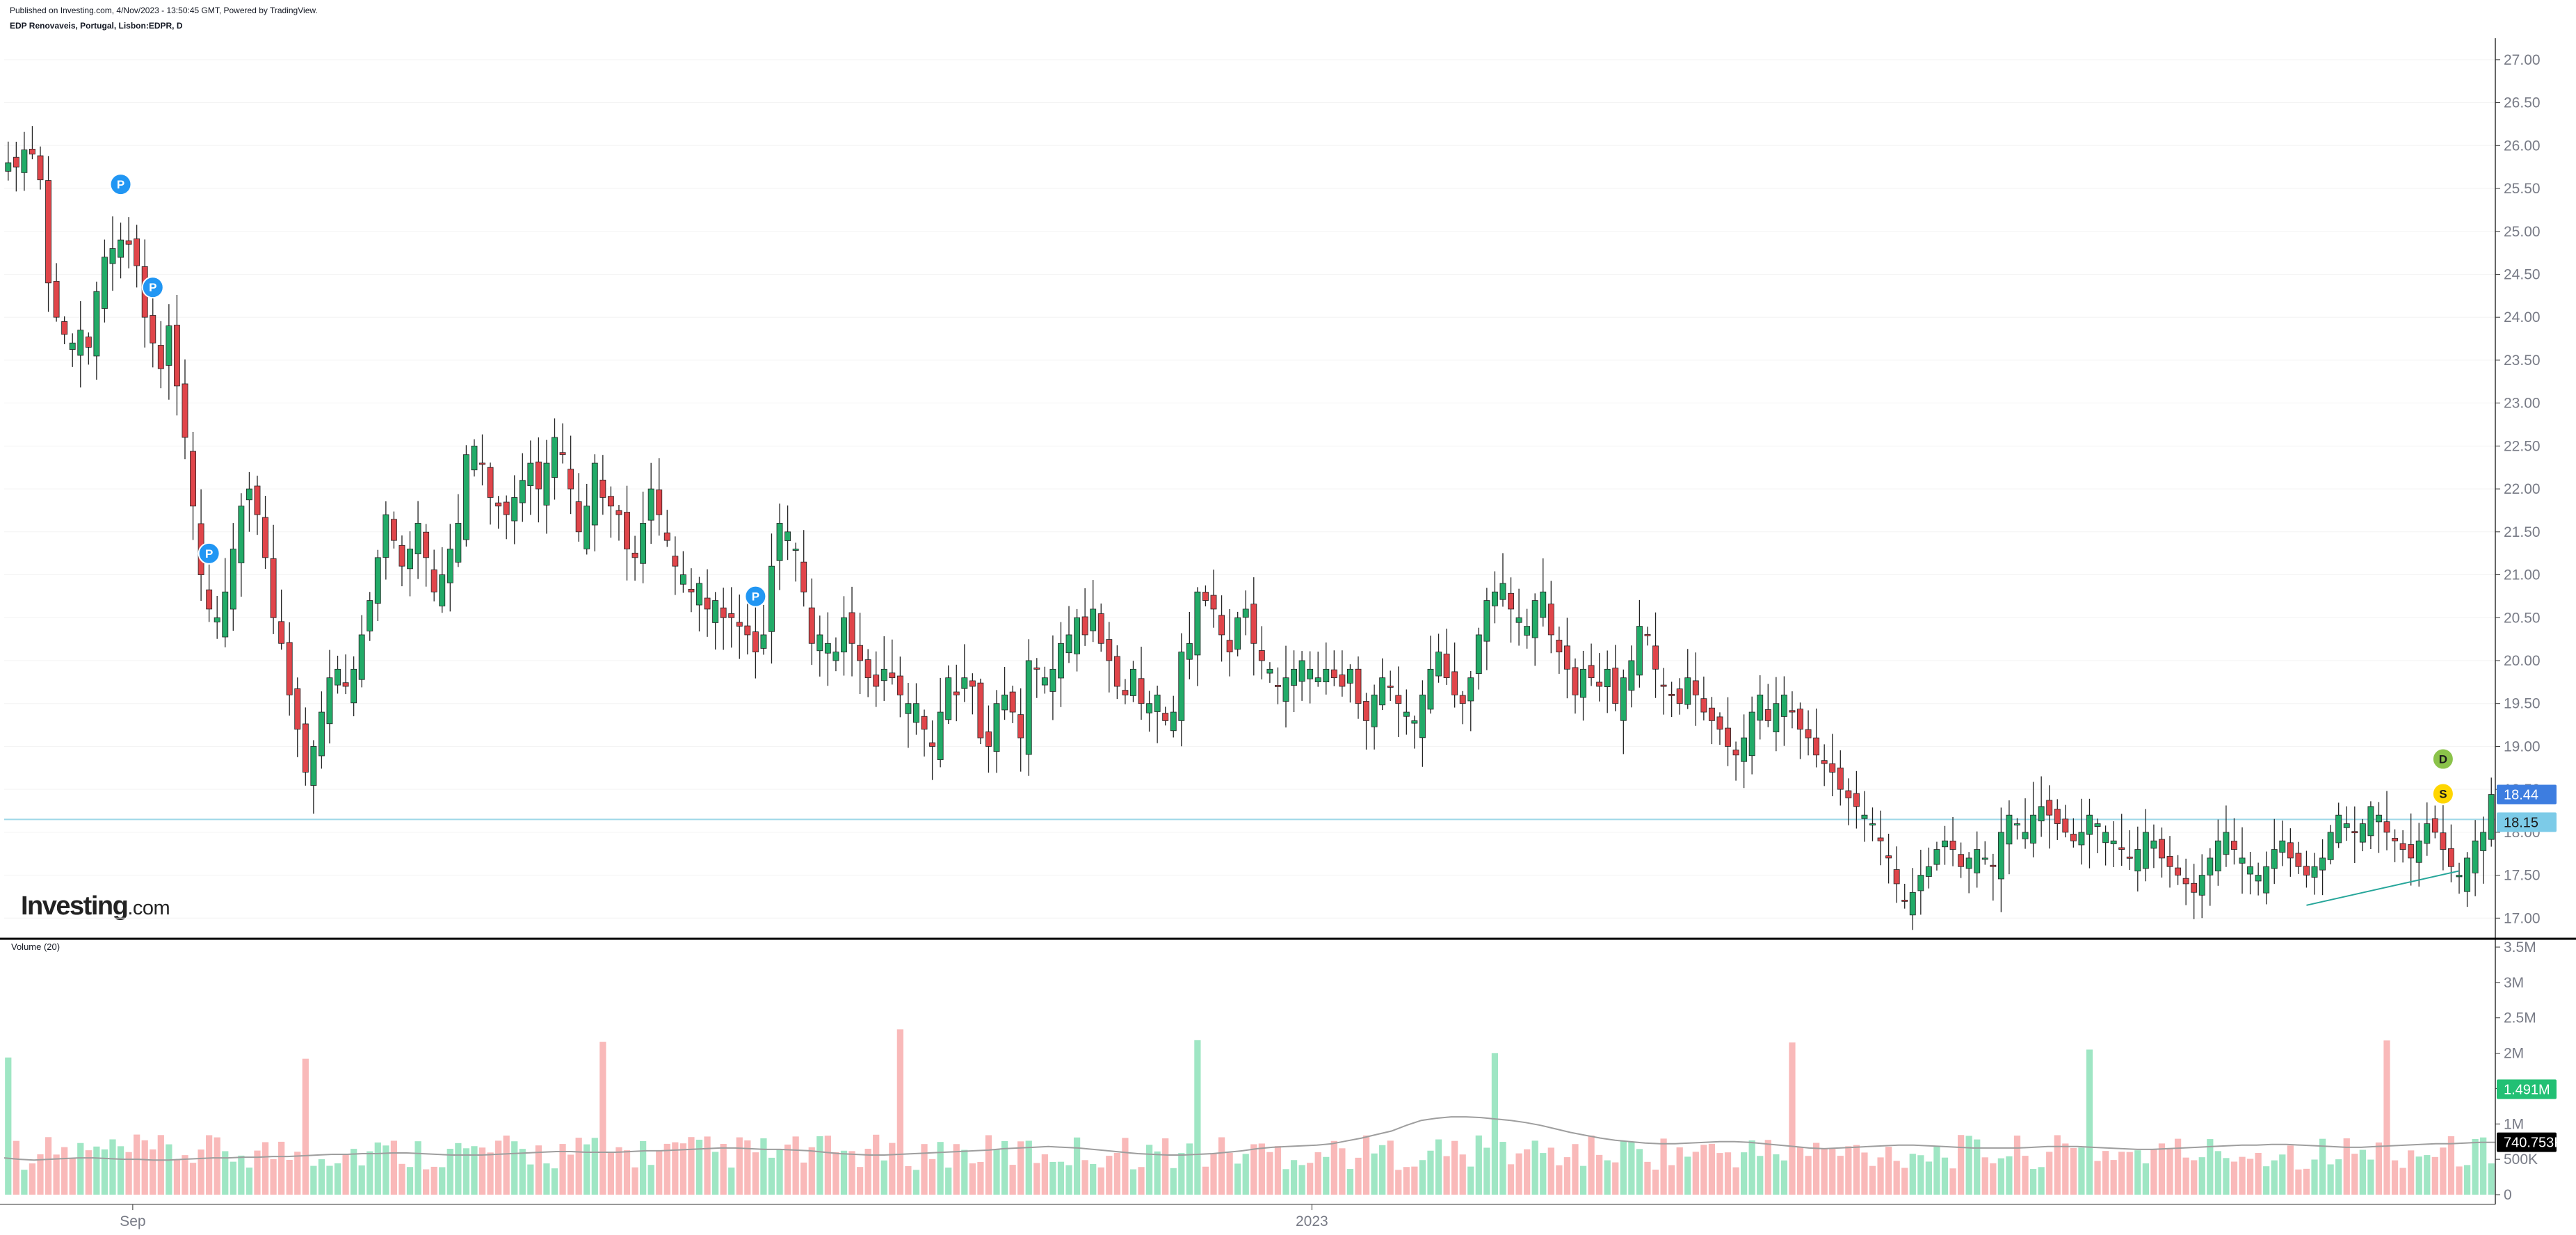  I want to click on price-tick-label: 17.50, so click(2522, 876).